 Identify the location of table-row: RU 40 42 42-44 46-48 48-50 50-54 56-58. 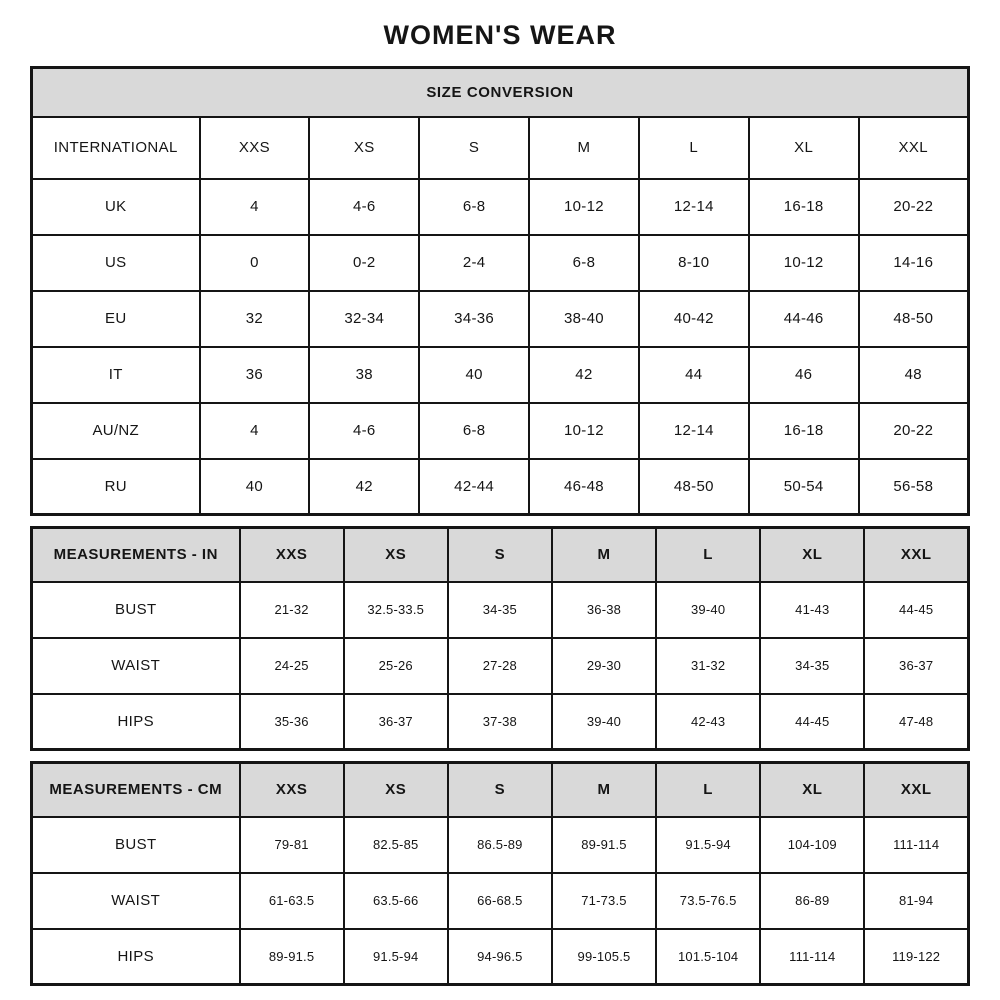
(500, 486).